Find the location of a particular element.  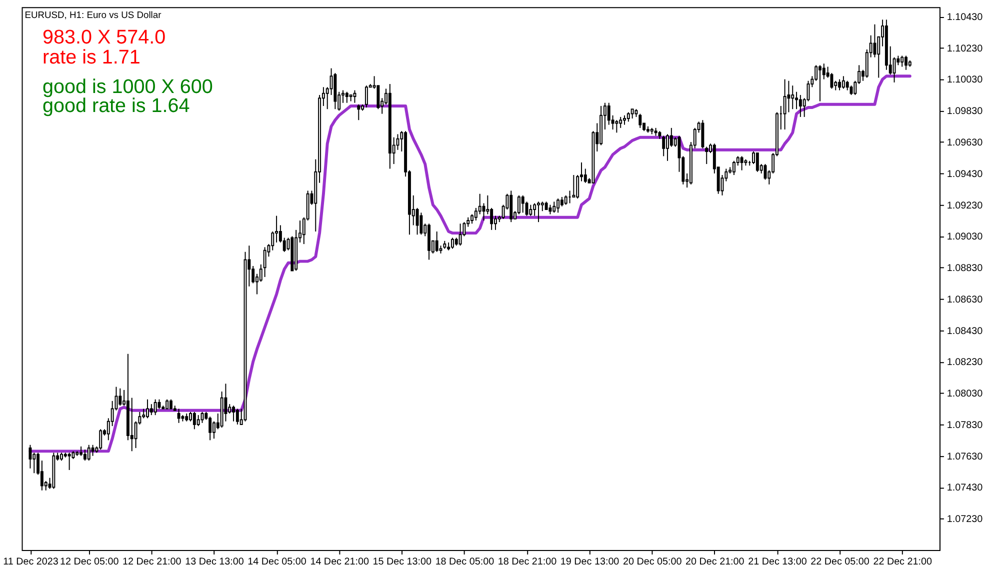

x-tick-label: 11 Dec 2023 is located at coordinates (31, 562).